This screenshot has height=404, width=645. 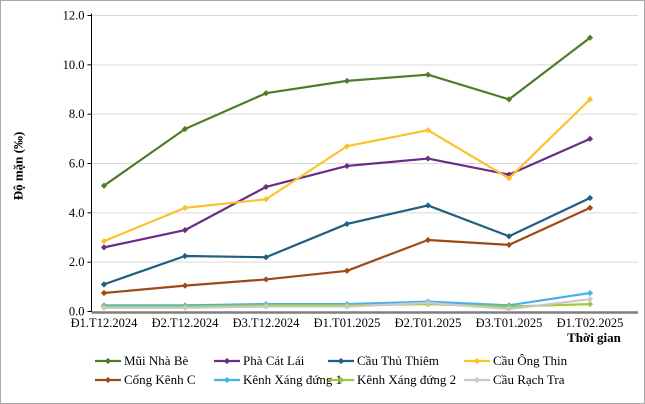 What do you see at coordinates (77, 114) in the screenshot?
I see `y-tick-label: 8.0` at bounding box center [77, 114].